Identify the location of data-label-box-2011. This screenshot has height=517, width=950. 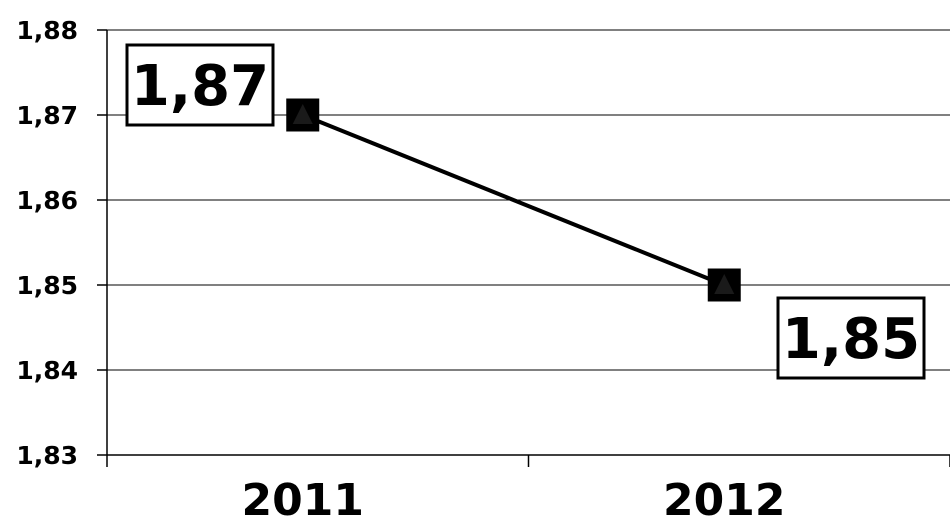
(200, 85).